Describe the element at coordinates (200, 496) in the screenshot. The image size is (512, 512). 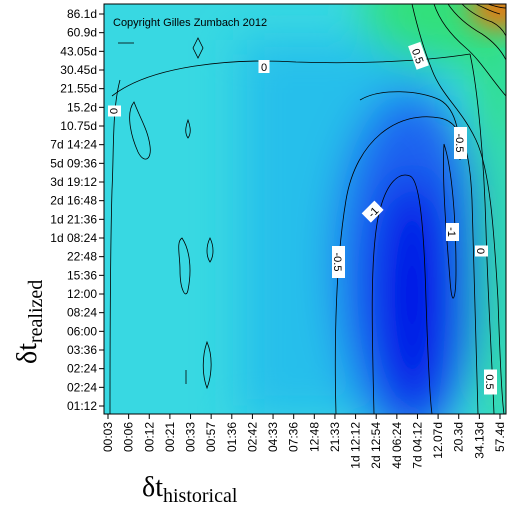
I see `x-axis-label-subscript: historical` at that location.